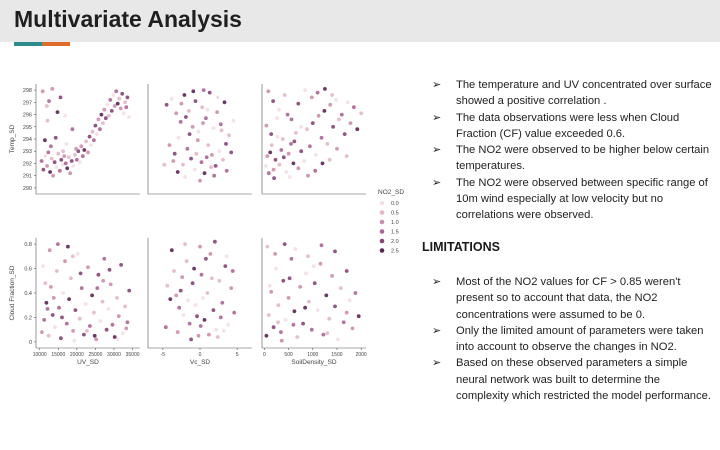  I want to click on y-tick-label: 292, so click(27, 164).